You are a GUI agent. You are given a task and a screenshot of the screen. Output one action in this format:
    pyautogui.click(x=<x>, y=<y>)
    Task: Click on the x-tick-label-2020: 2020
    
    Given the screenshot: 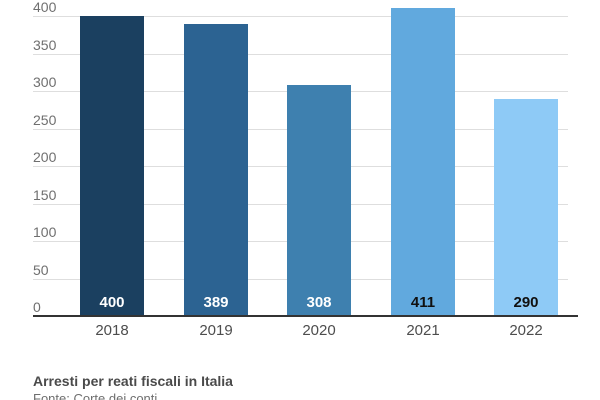 What is the action you would take?
    pyautogui.click(x=319, y=330)
    